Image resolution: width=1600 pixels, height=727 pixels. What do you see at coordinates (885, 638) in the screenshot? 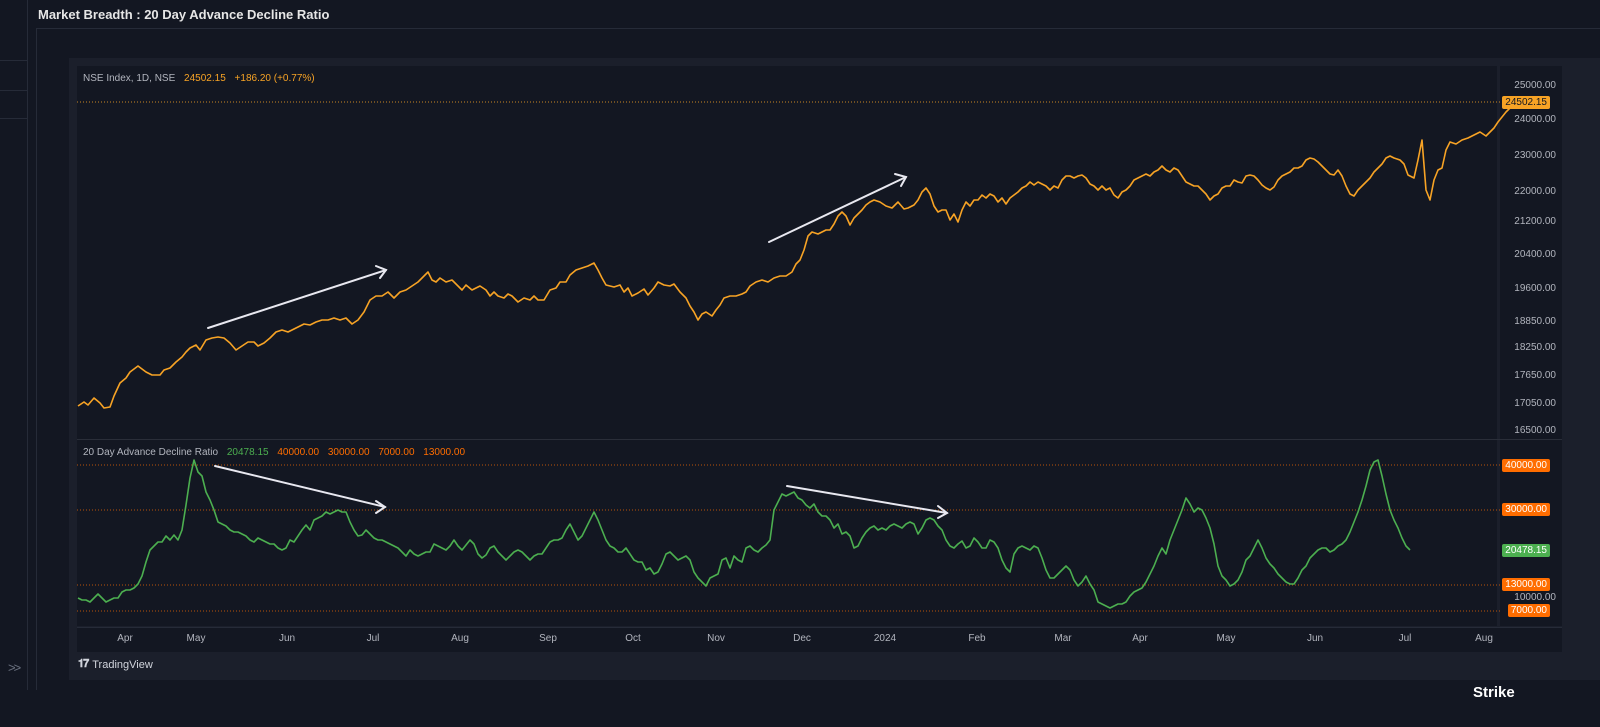
I see `time-tick: 2024` at bounding box center [885, 638].